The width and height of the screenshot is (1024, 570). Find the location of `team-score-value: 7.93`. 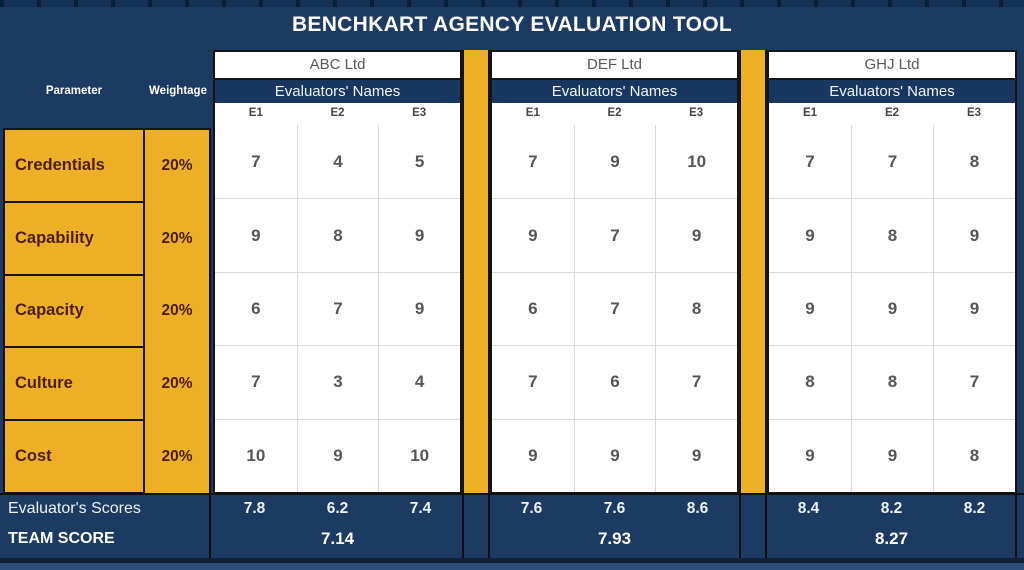

team-score-value: 7.93 is located at coordinates (614, 538).